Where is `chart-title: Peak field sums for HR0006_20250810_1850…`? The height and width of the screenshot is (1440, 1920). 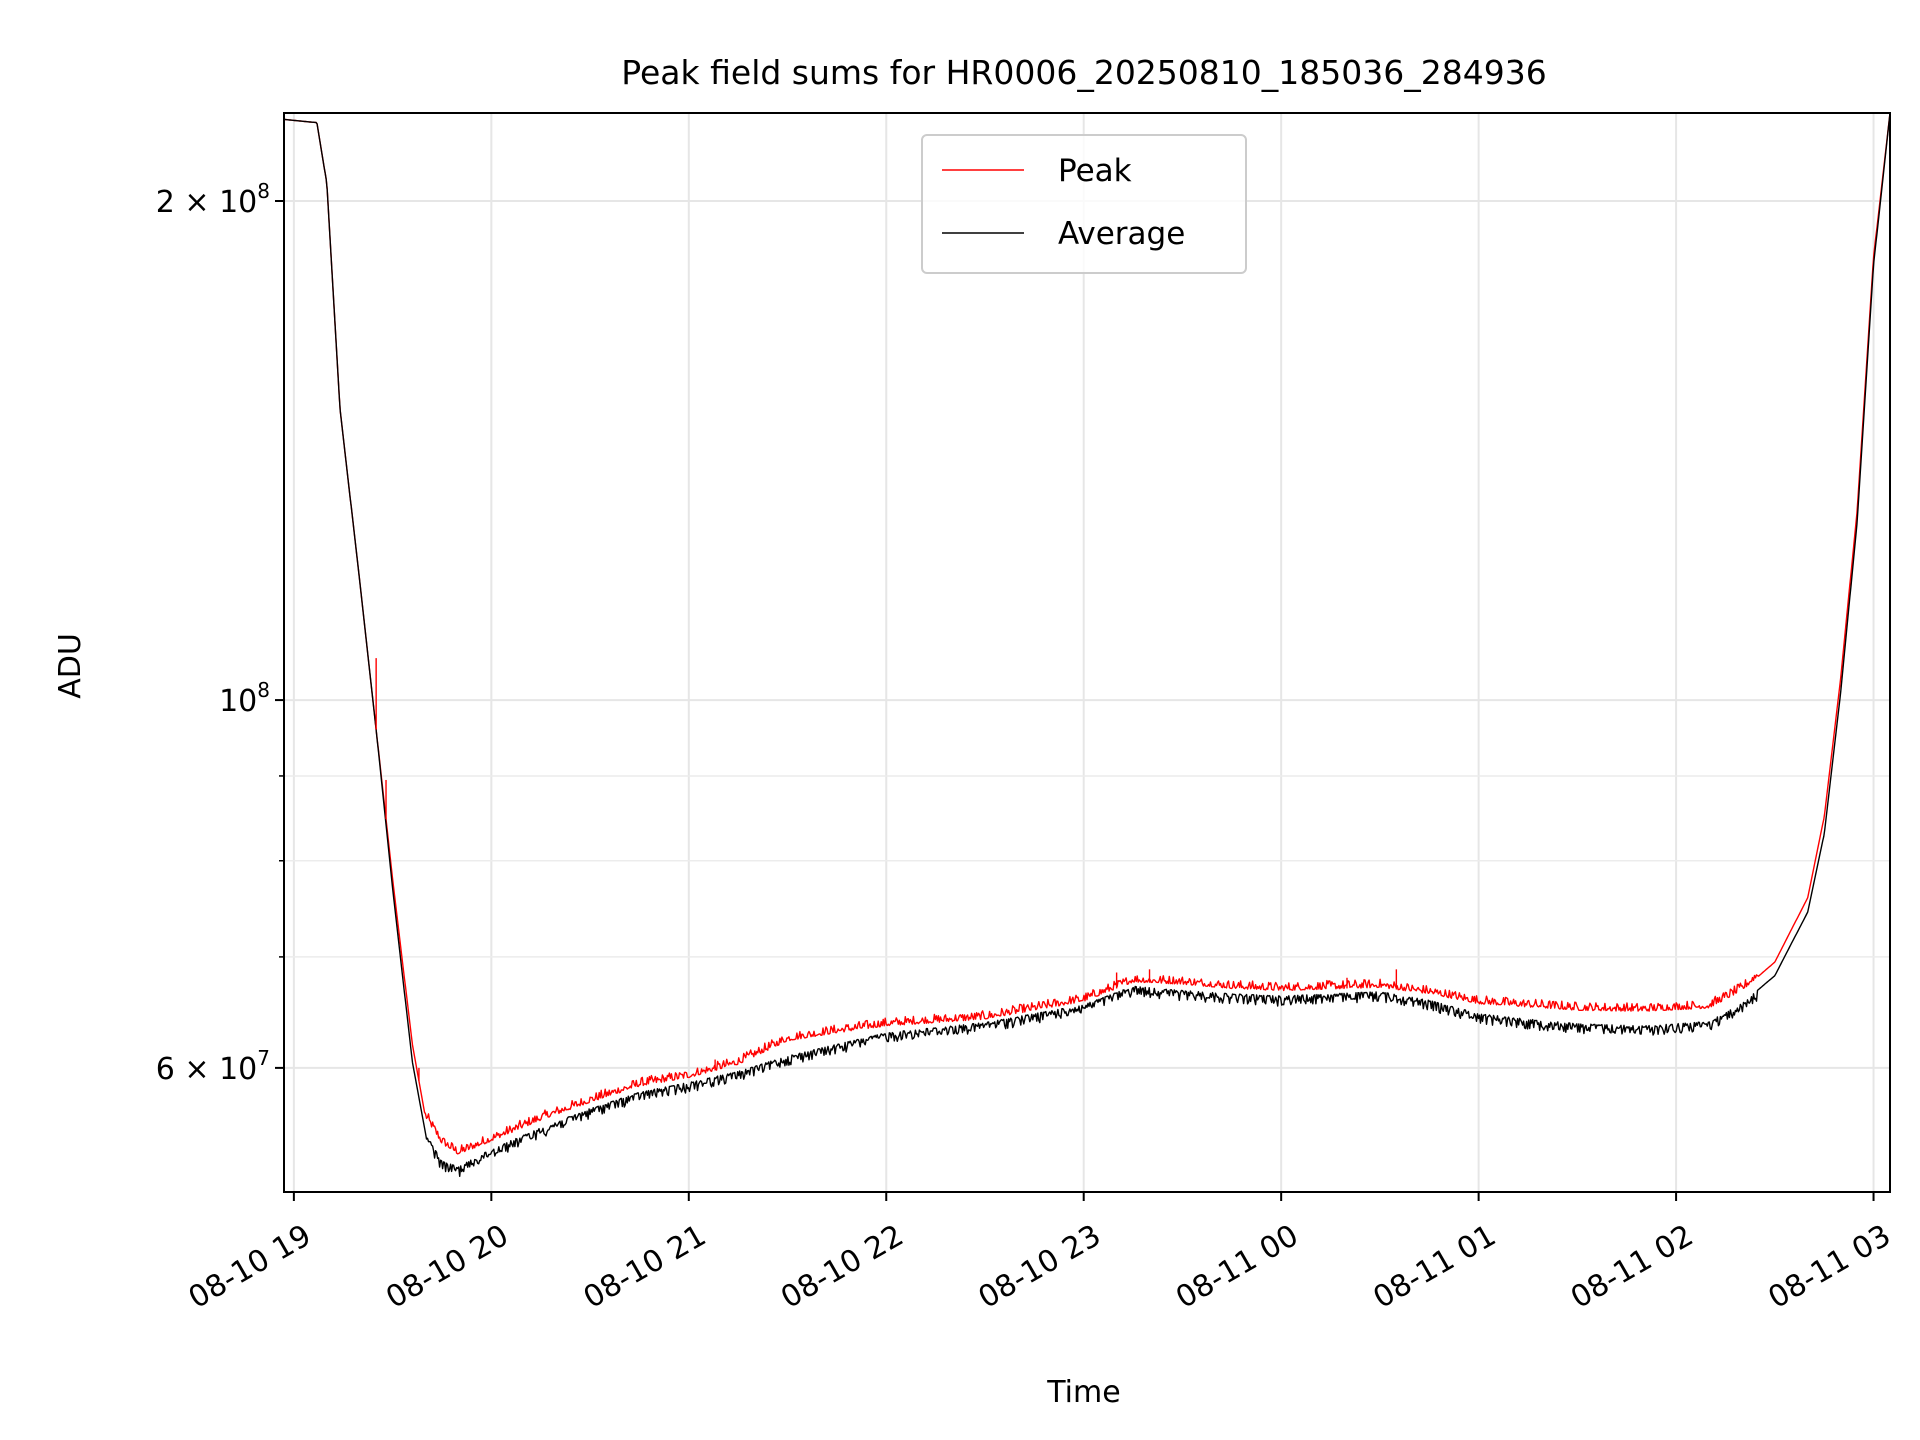 chart-title: Peak field sums for HR0006_20250810_1850… is located at coordinates (1083, 72).